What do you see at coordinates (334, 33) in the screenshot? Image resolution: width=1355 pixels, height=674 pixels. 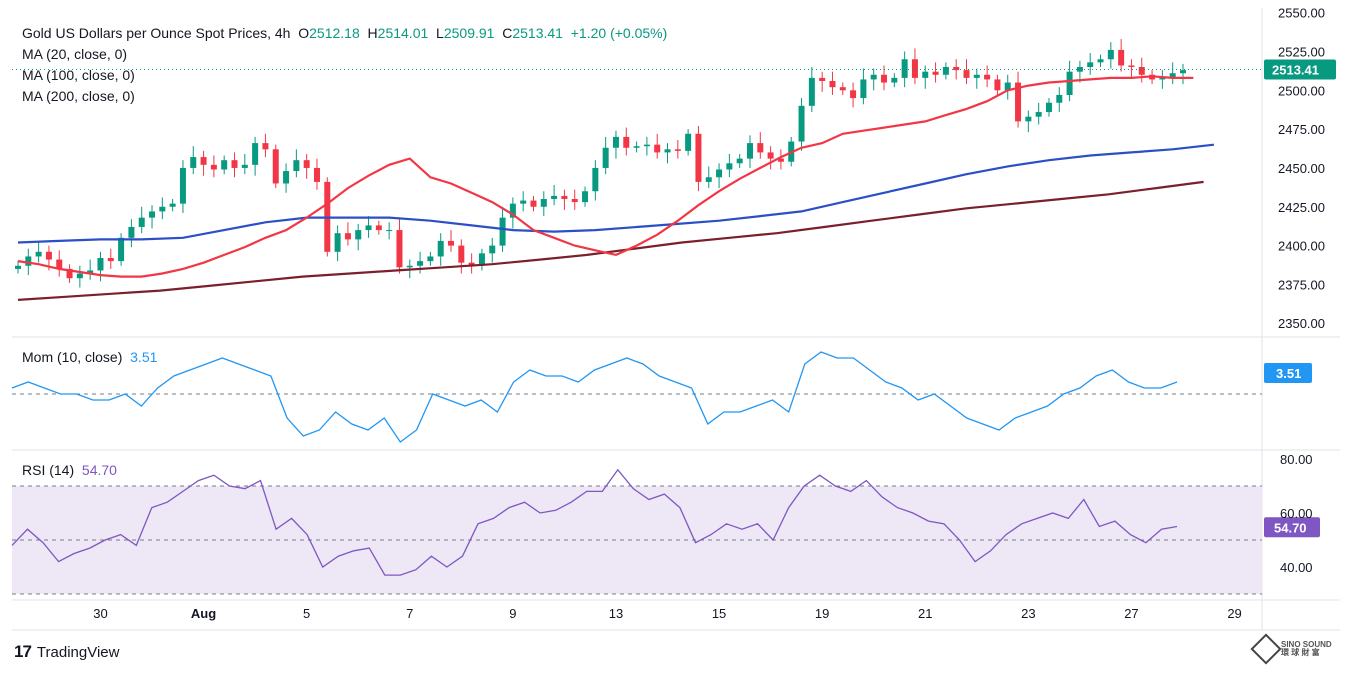 I see `open-value: 2512.18` at bounding box center [334, 33].